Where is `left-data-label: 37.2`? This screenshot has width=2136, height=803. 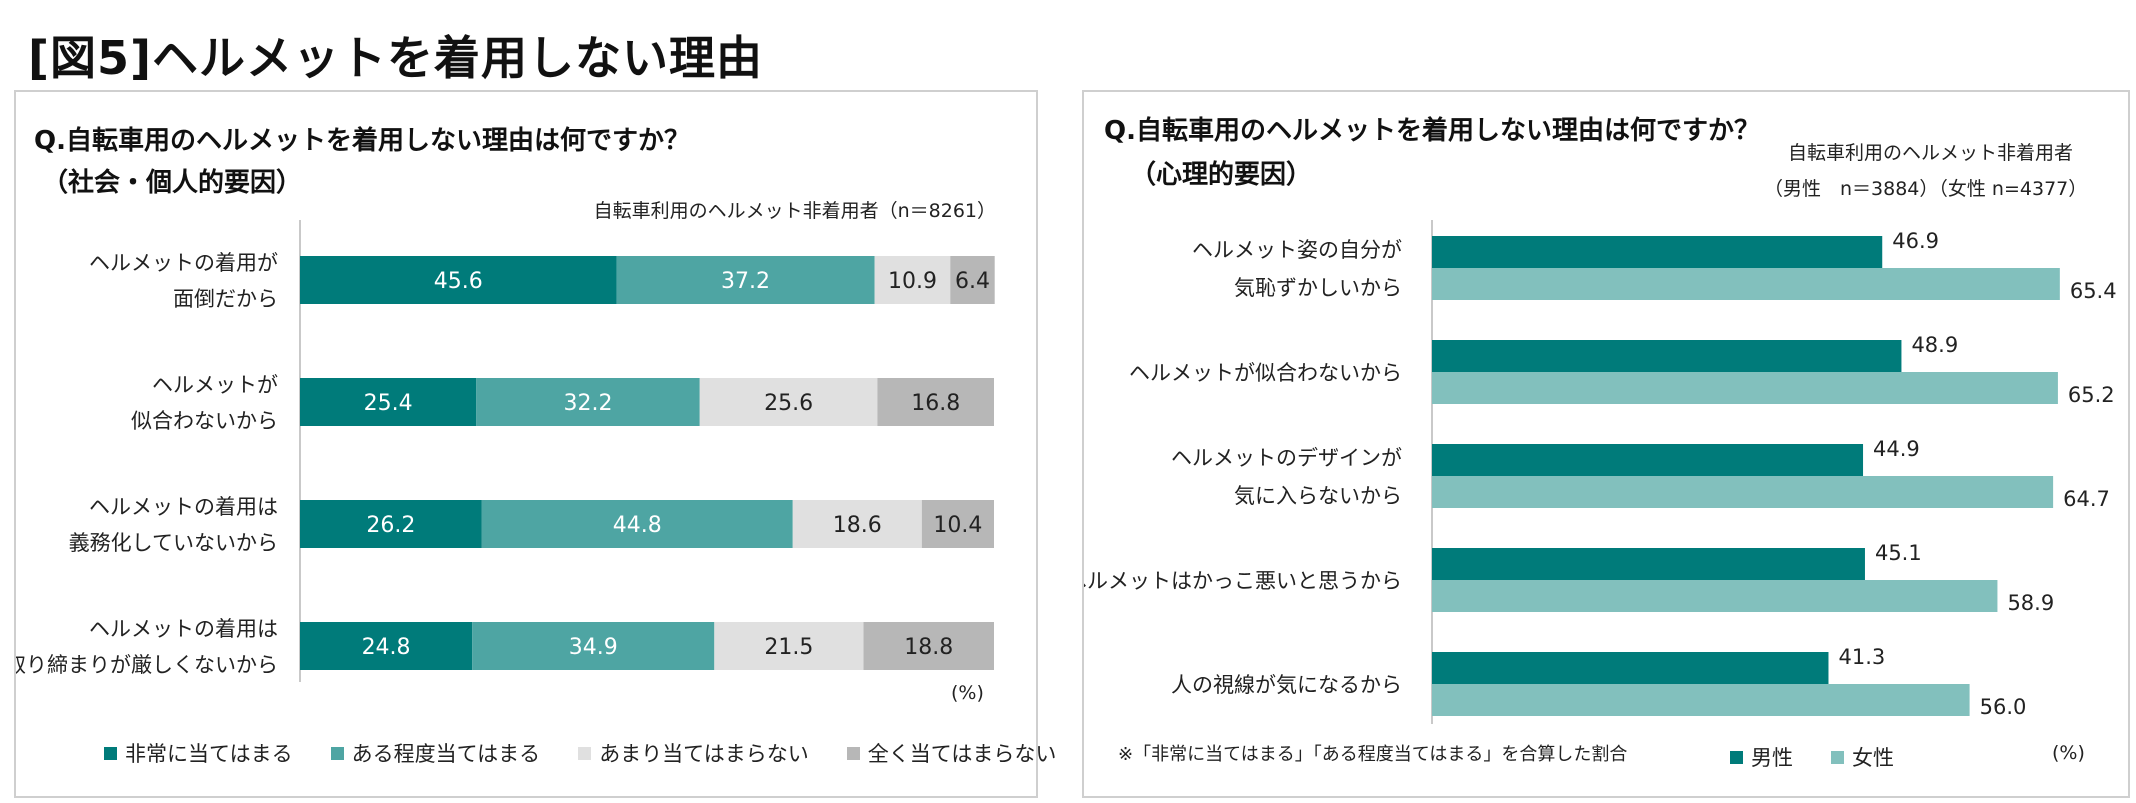
left-data-label: 37.2 is located at coordinates (745, 281).